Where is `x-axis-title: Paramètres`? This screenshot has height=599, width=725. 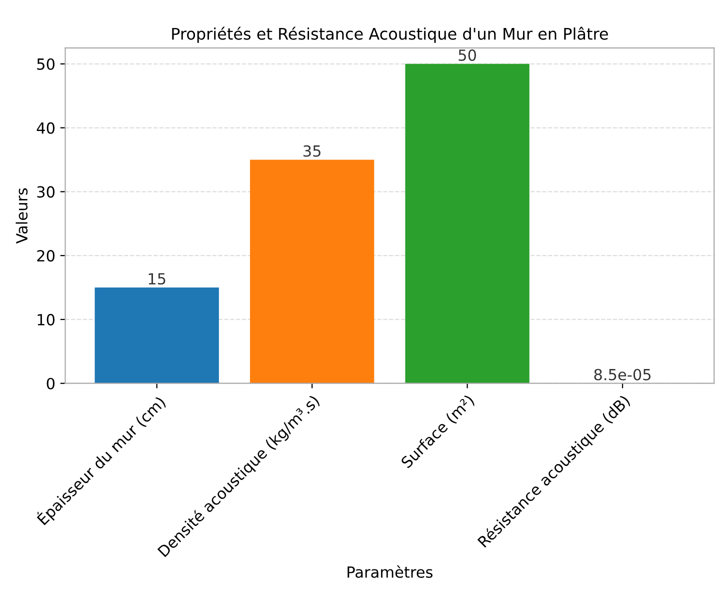
x-axis-title: Paramètres is located at coordinates (390, 571).